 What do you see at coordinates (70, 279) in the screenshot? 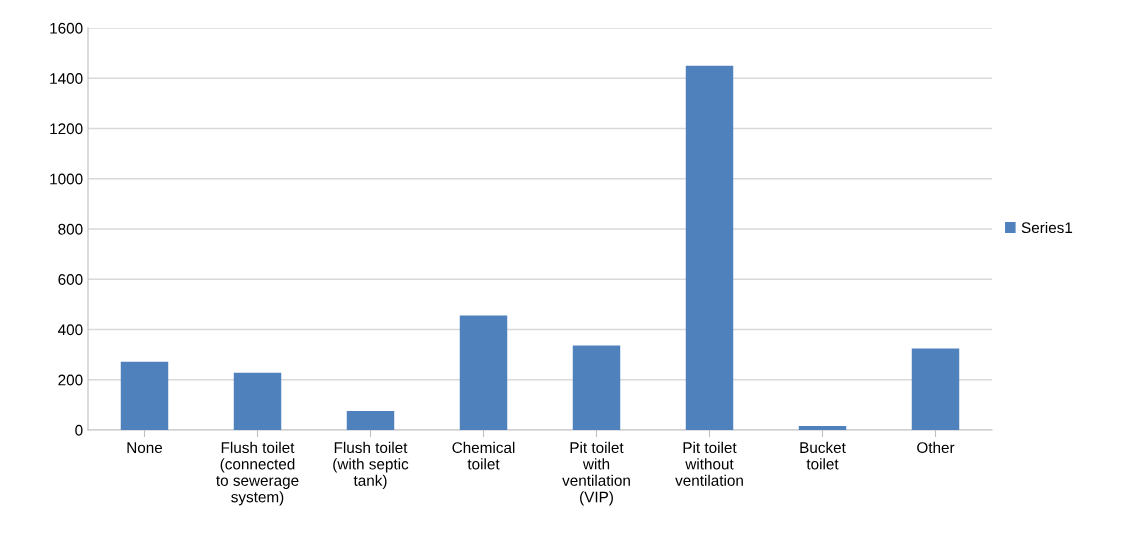
I see `y-tick-label: 600` at bounding box center [70, 279].